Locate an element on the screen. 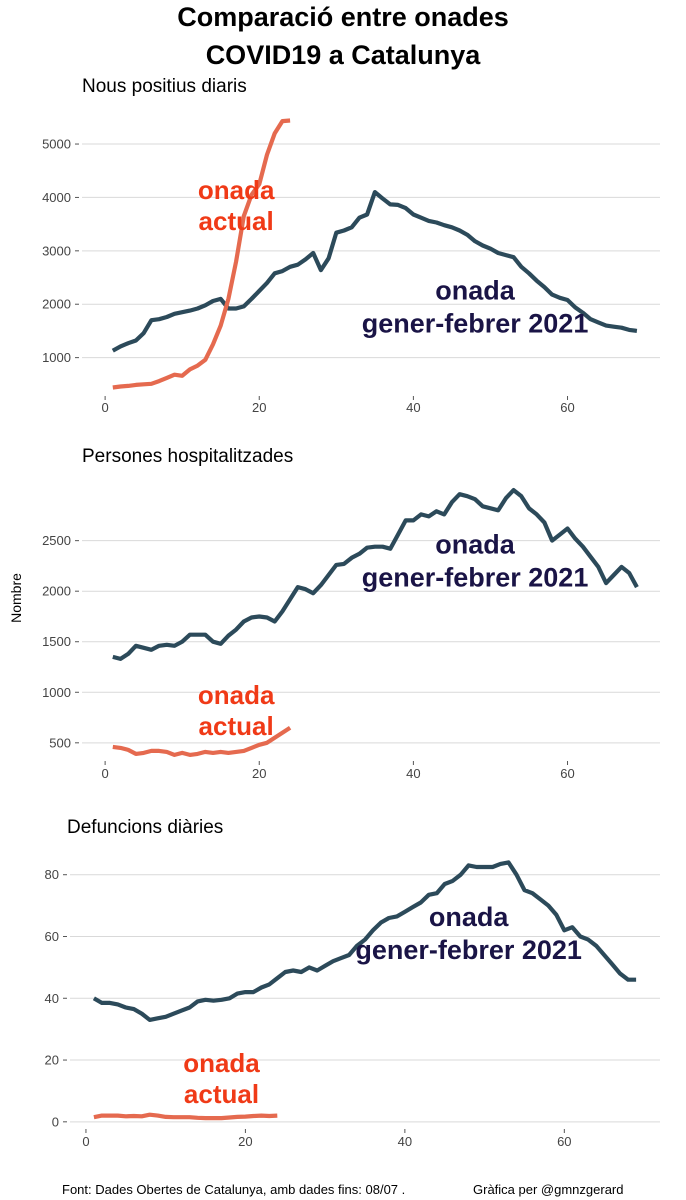 This screenshot has width=686, height=1200. footer-credit: Gràfica per @gmnzgerard is located at coordinates (548, 1189).